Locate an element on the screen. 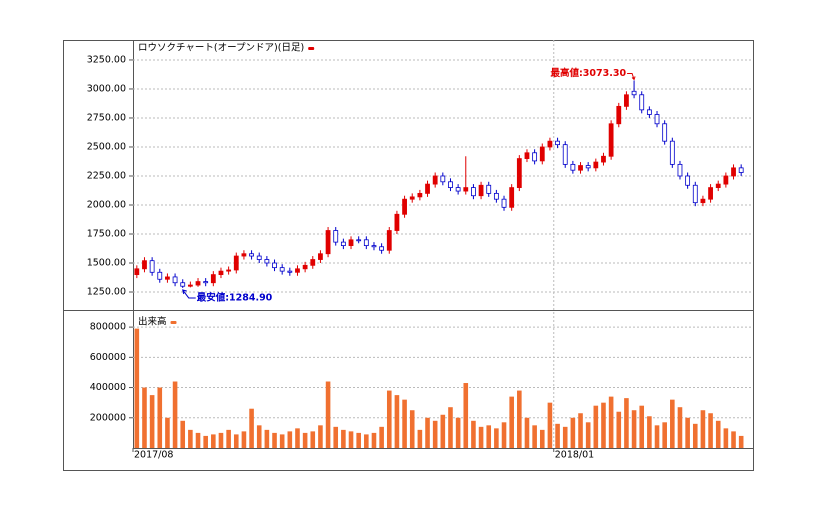 The width and height of the screenshot is (815, 524). y-tick-label: 200000 is located at coordinates (108, 417).